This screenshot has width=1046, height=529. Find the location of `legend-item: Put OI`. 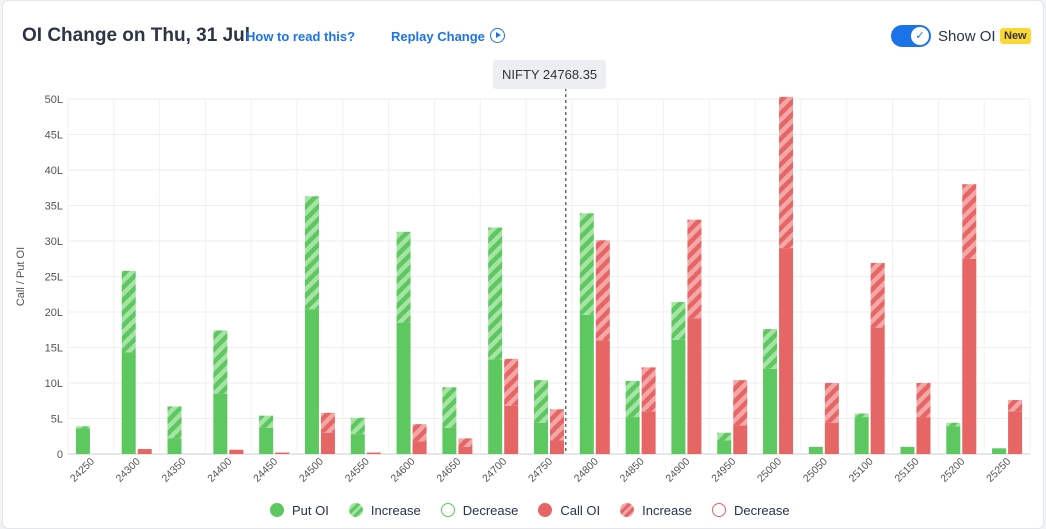

legend-item: Put OI is located at coordinates (299, 510).